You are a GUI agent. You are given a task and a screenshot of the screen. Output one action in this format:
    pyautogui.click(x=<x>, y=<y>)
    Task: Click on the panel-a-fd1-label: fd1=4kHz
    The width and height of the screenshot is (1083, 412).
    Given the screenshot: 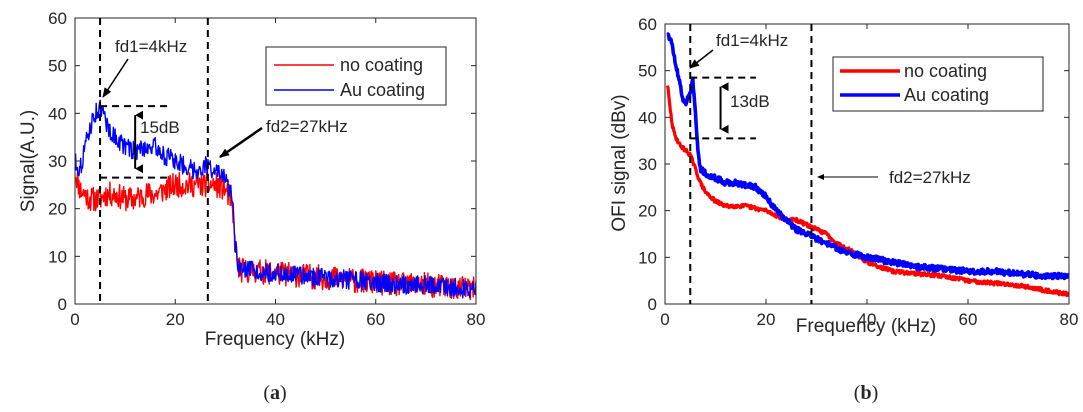 What is the action you would take?
    pyautogui.click(x=151, y=46)
    